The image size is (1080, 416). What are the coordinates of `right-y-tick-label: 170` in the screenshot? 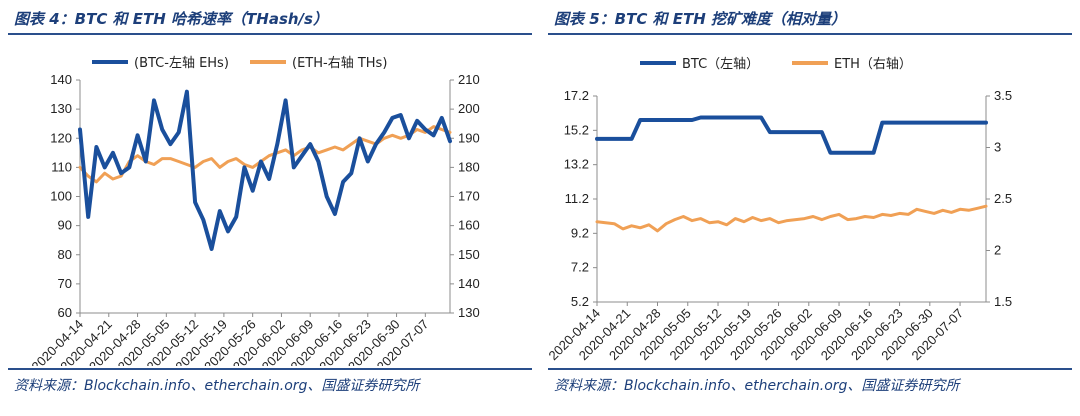 It's located at (469, 196).